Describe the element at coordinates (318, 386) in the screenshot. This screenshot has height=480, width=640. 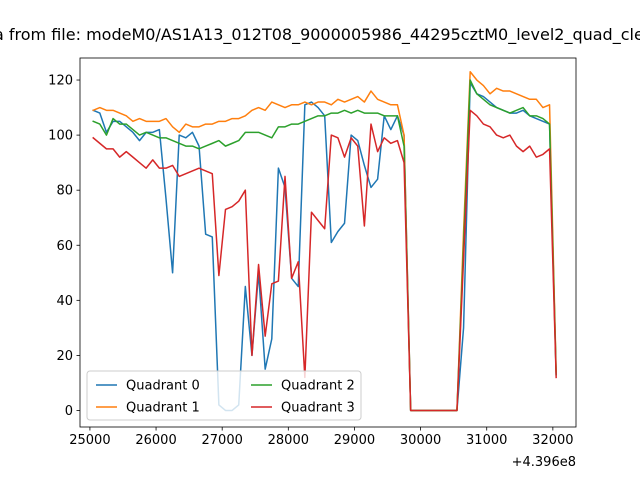
I see `legend-label-quadrant-2: Quadrant 2` at that location.